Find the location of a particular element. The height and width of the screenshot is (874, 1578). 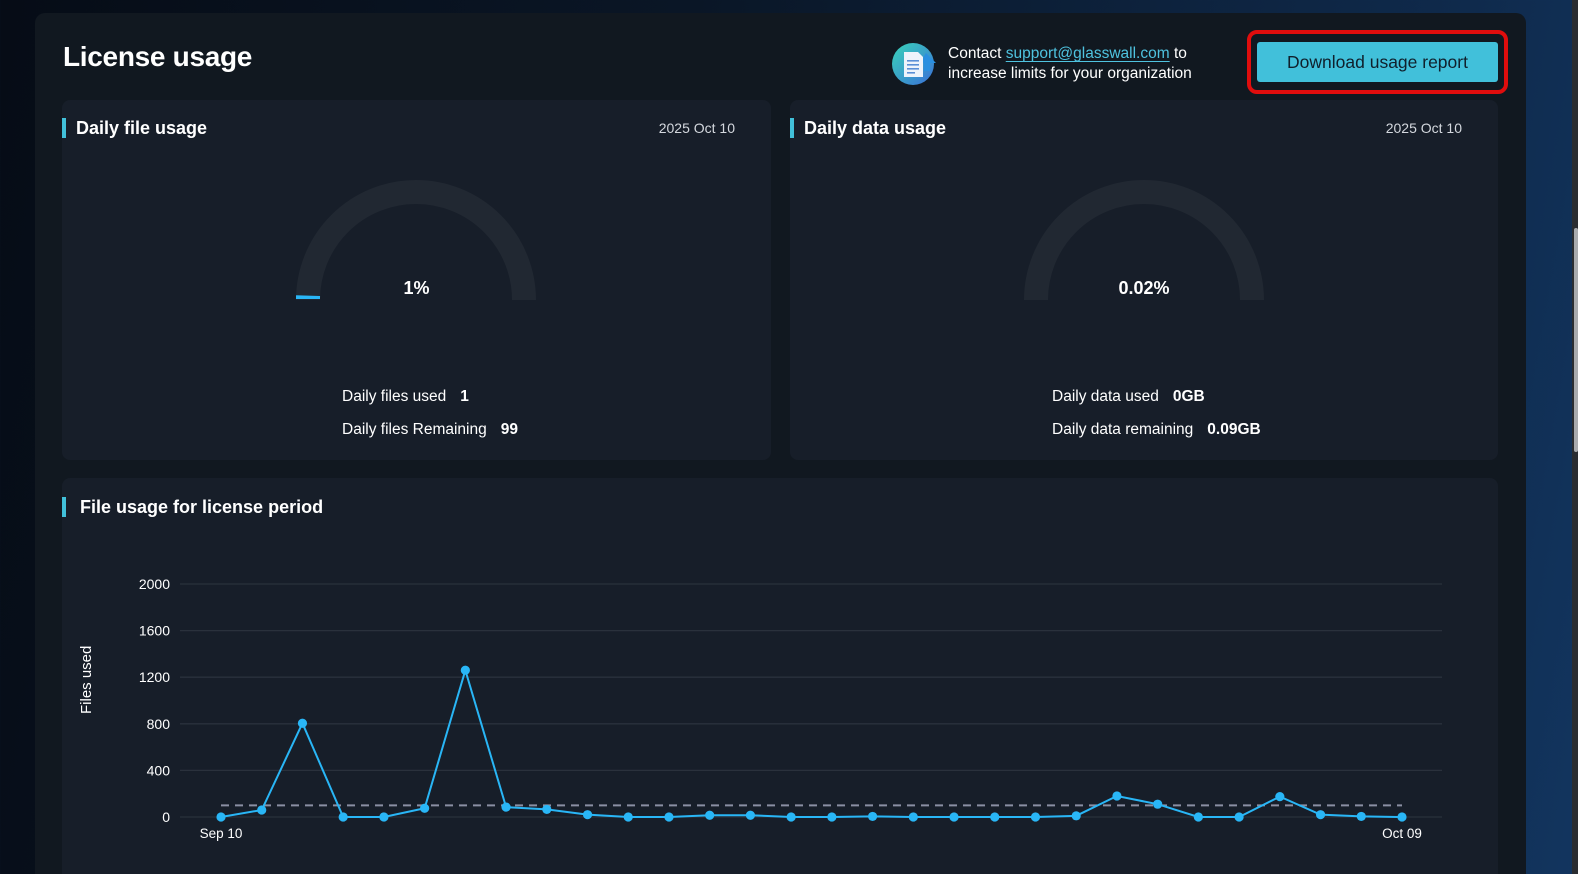

chart-title: File usage for license period is located at coordinates (192, 507).